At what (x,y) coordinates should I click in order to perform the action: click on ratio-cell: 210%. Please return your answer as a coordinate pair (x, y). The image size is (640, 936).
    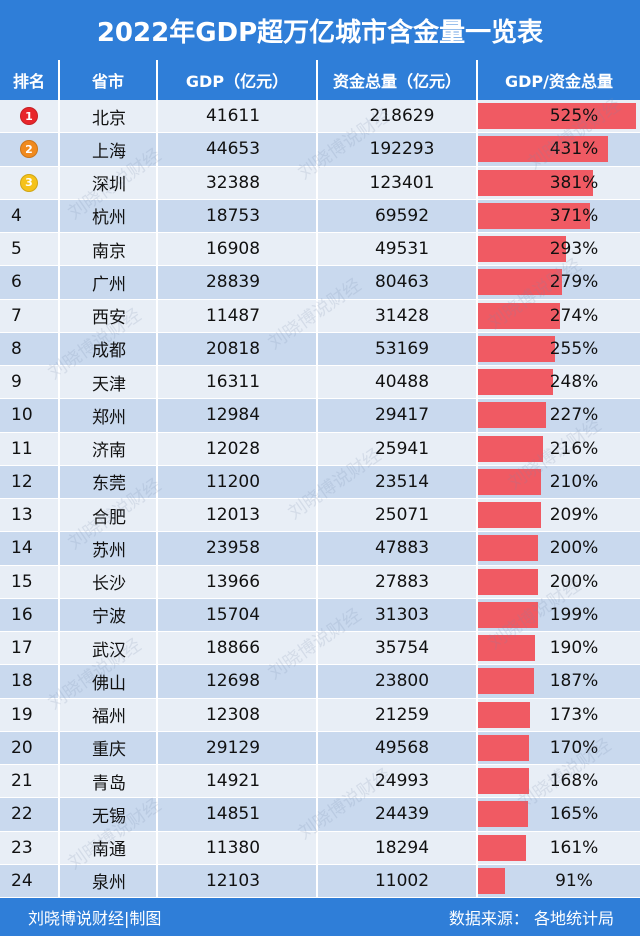
    Looking at the image, I should click on (559, 482).